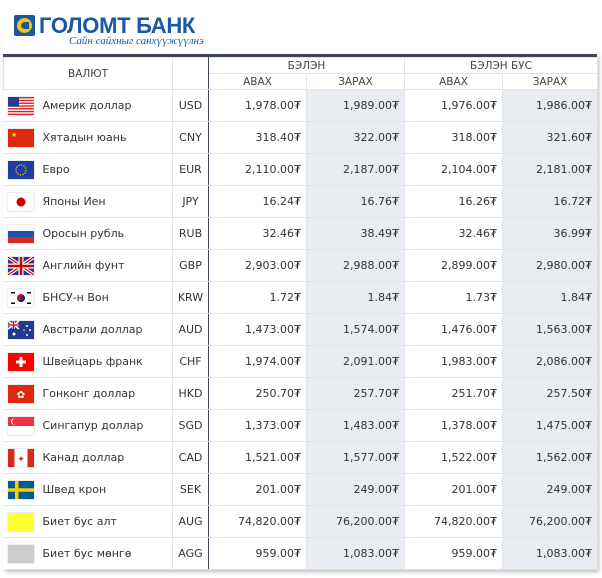 Image resolution: width=602 pixels, height=578 pixels. I want to click on currency-code: GBP, so click(190, 265).